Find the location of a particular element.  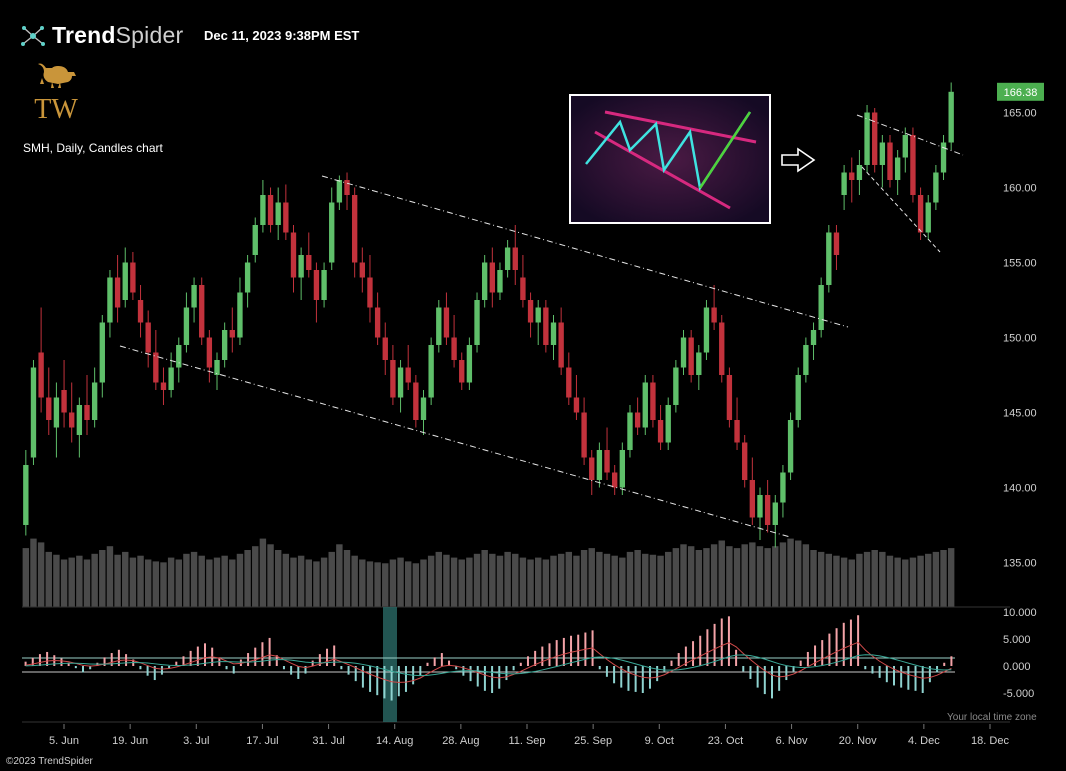

time-tick-label: 23. Oct is located at coordinates (725, 741).